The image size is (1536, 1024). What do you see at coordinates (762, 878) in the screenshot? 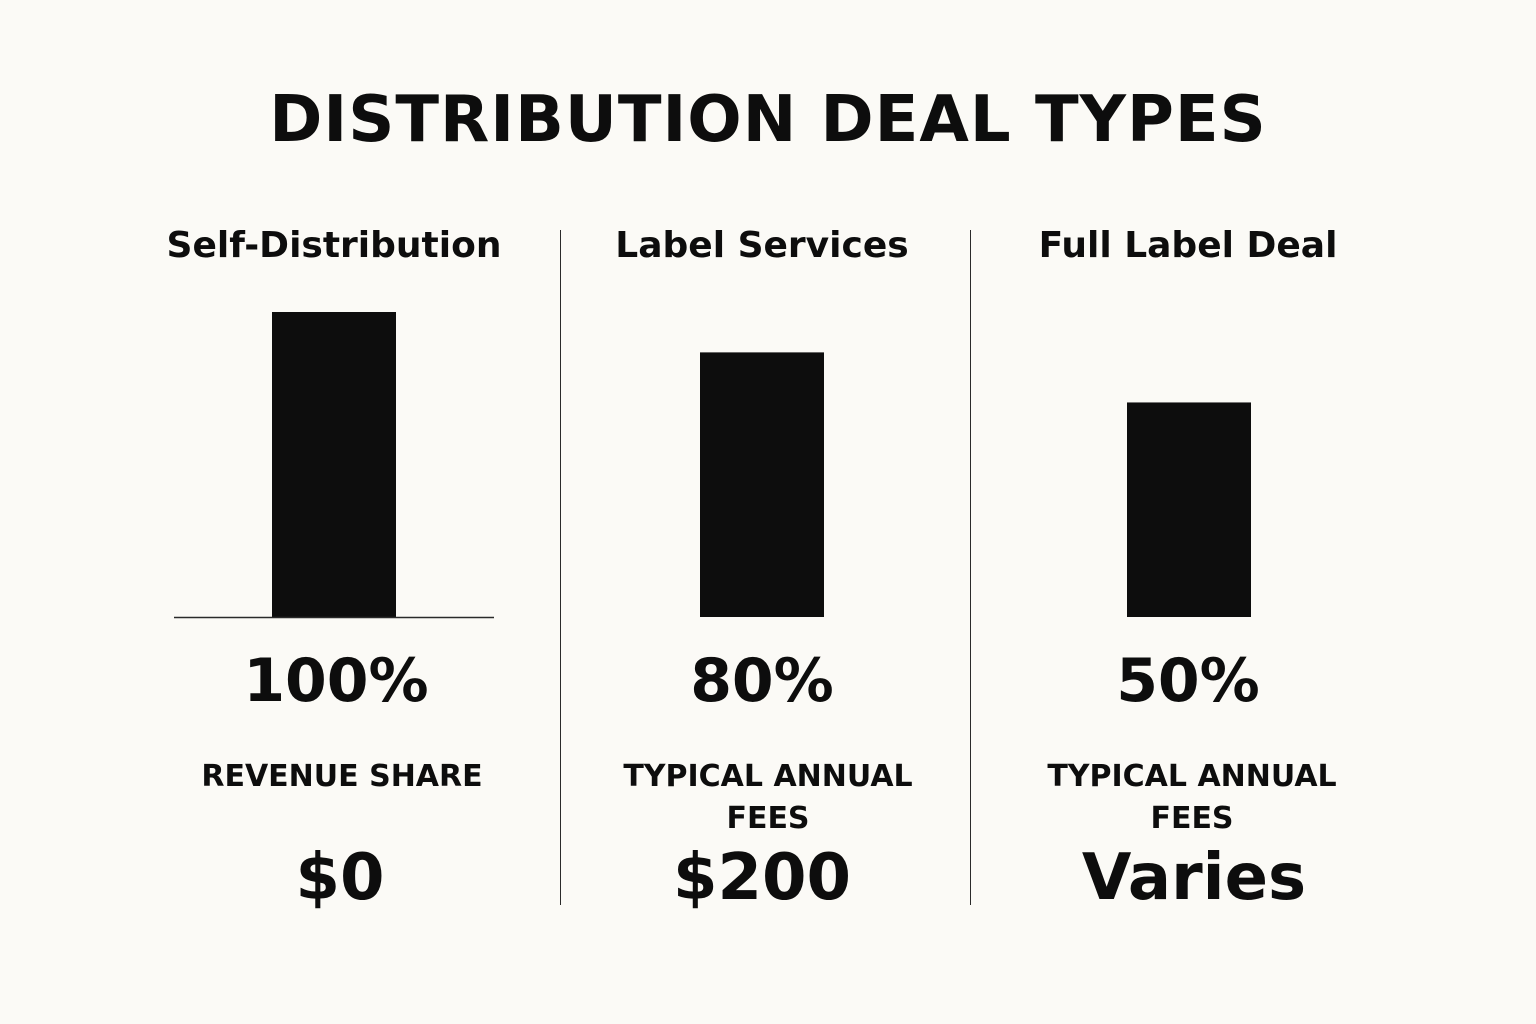
I see `metric-value-label-services: $200` at bounding box center [762, 878].